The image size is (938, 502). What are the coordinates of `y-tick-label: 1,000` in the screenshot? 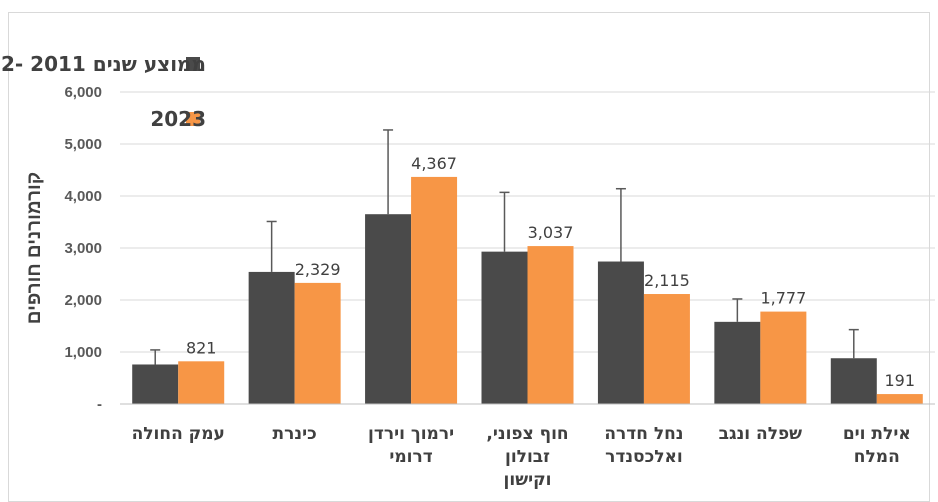 It's located at (83, 352).